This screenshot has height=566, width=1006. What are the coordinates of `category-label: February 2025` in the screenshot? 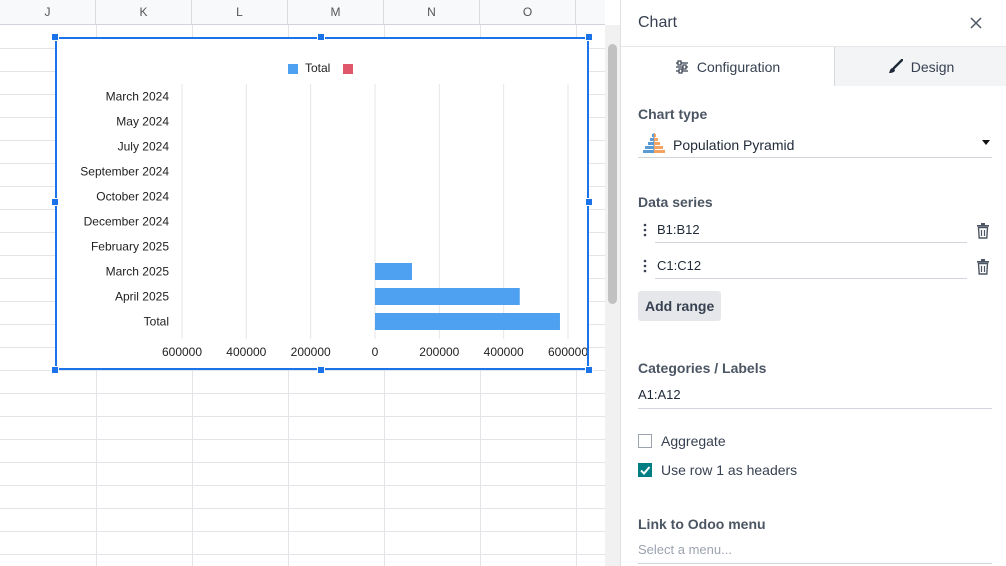 It's located at (130, 247).